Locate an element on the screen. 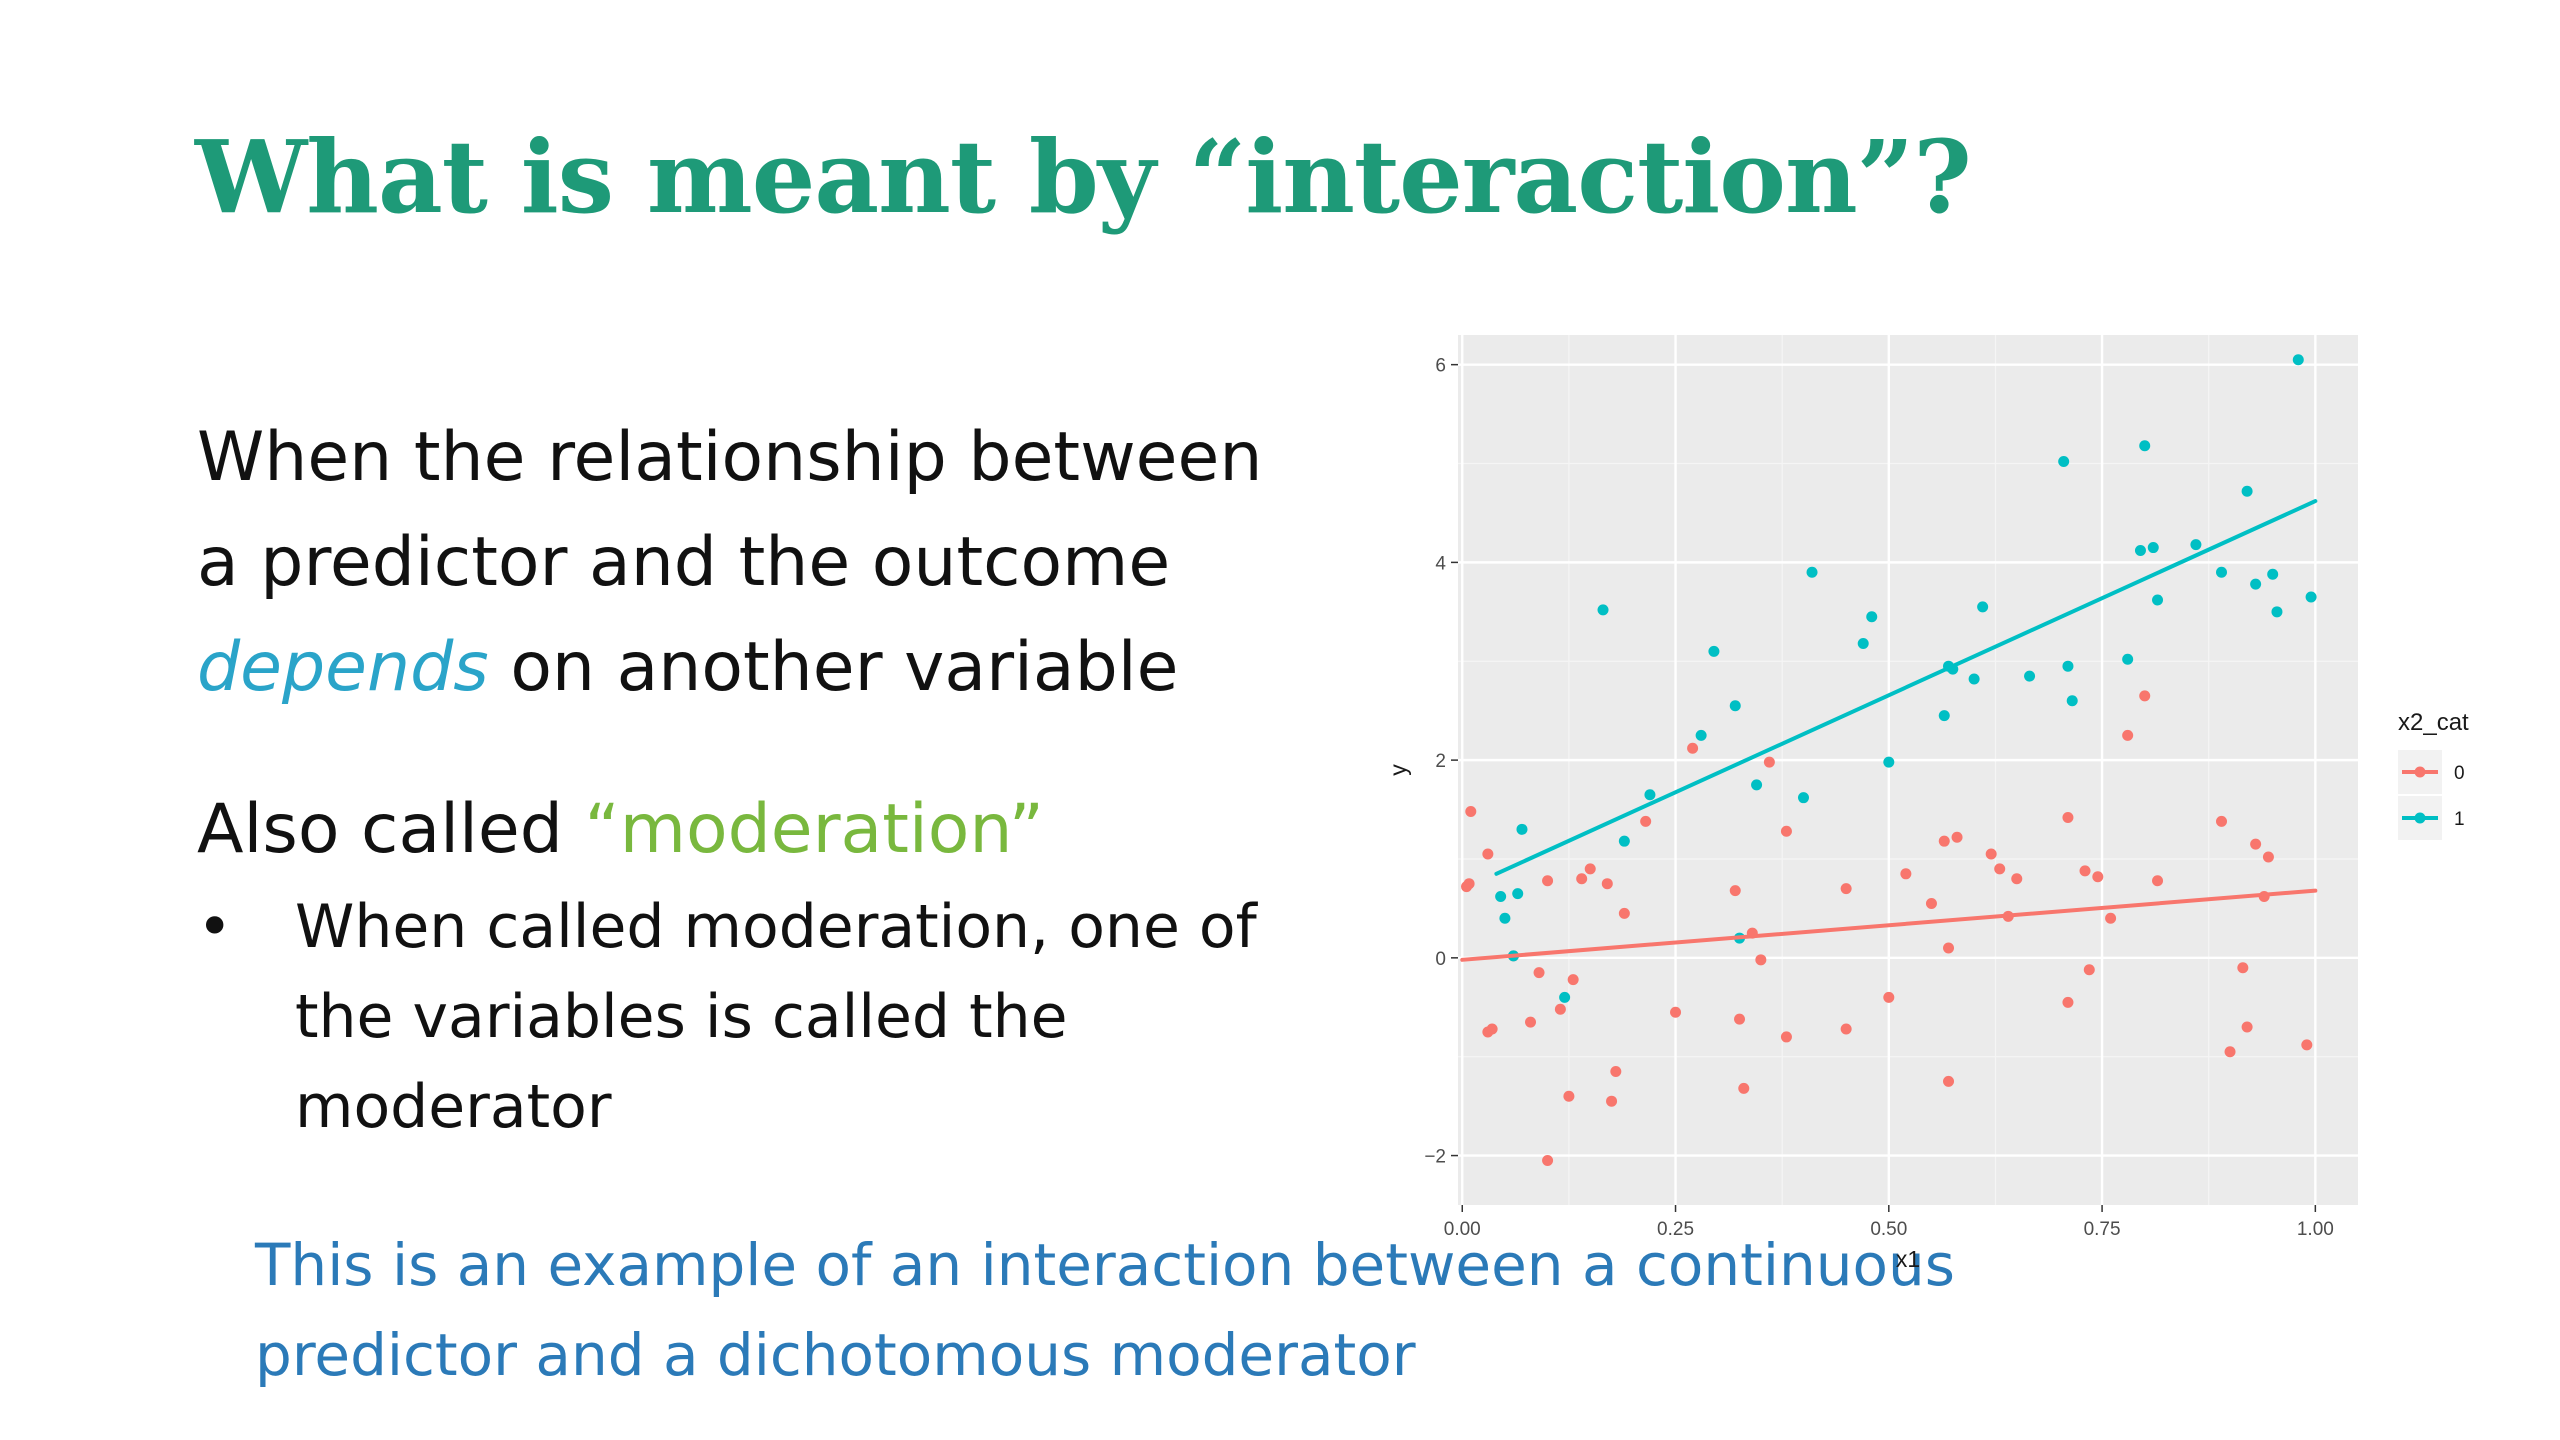 The height and width of the screenshot is (1440, 2560). tick-label-x: 0.00 is located at coordinates (1462, 1229).